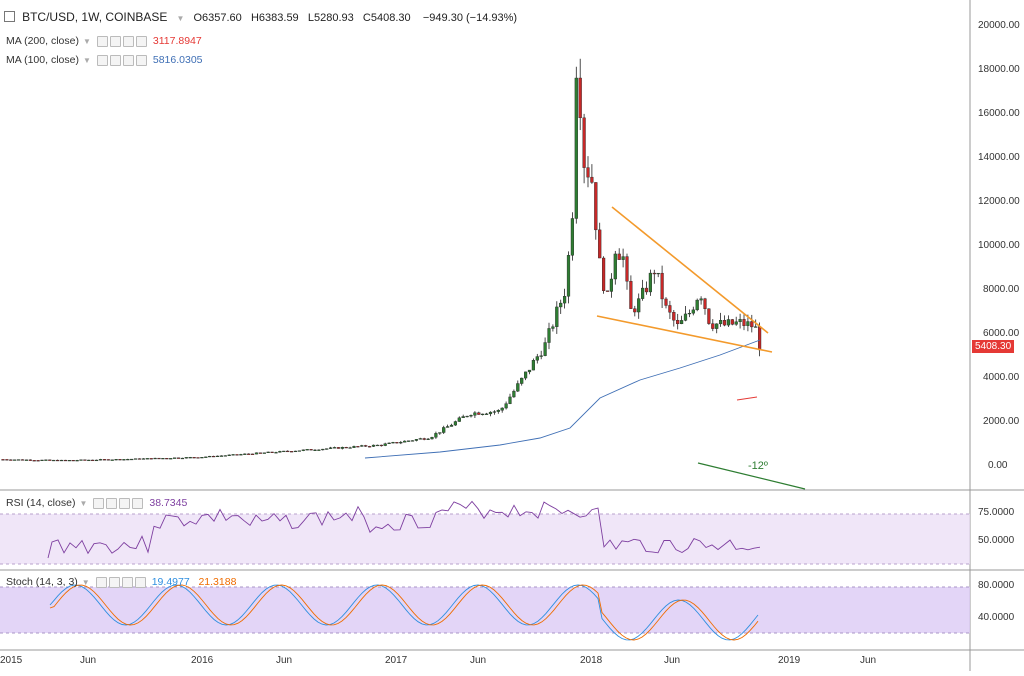 The height and width of the screenshot is (676, 1024). What do you see at coordinates (999, 201) in the screenshot?
I see `price-tick: 12000.00` at bounding box center [999, 201].